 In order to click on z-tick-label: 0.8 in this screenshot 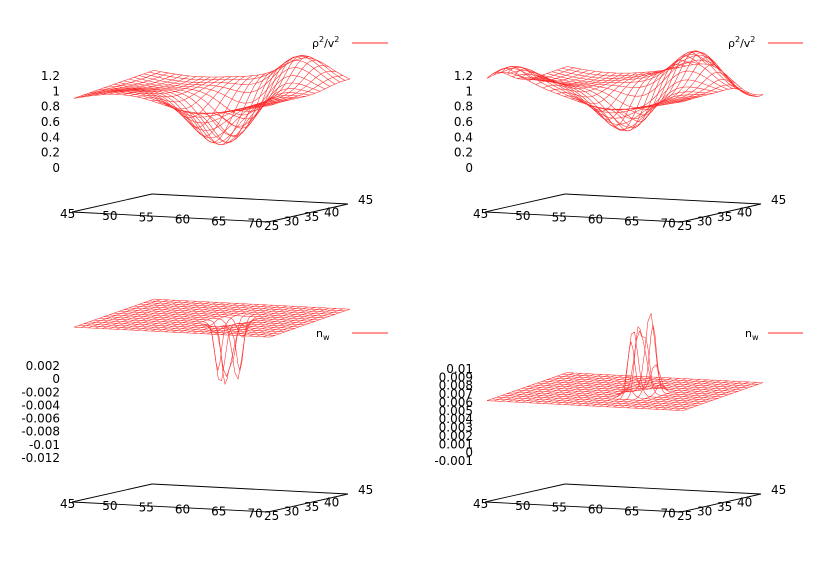, I will do `click(50, 107)`.